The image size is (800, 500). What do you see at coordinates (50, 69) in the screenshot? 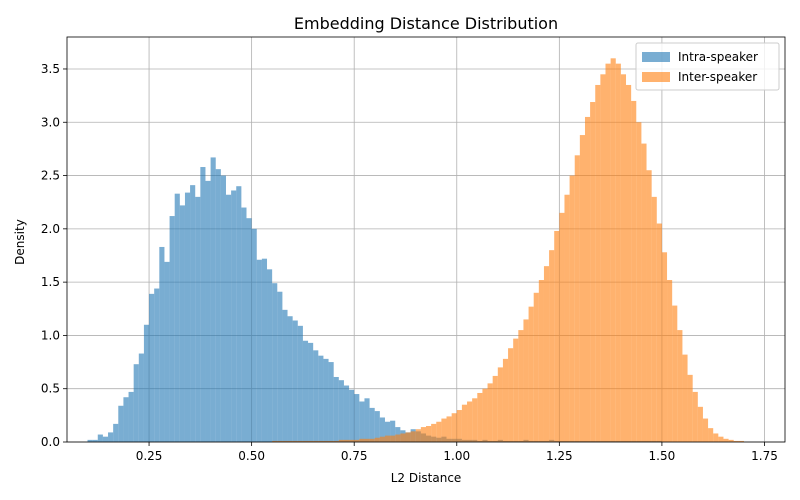
I see `y-tick-label: 3.5` at bounding box center [50, 69].